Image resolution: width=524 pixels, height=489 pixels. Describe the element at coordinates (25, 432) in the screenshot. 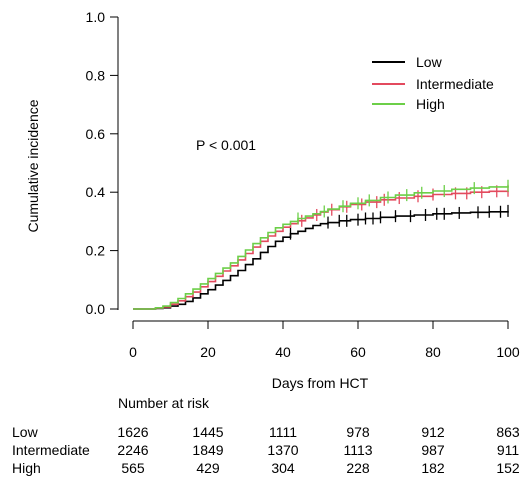

I see `risk-row-label: Low` at that location.